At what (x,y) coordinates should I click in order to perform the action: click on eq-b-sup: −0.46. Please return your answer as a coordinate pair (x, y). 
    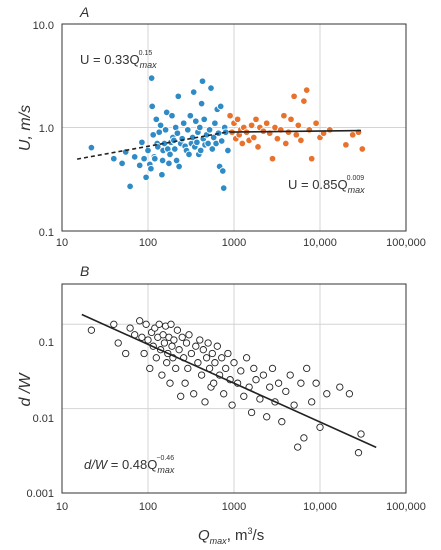
    Looking at the image, I should click on (165, 458).